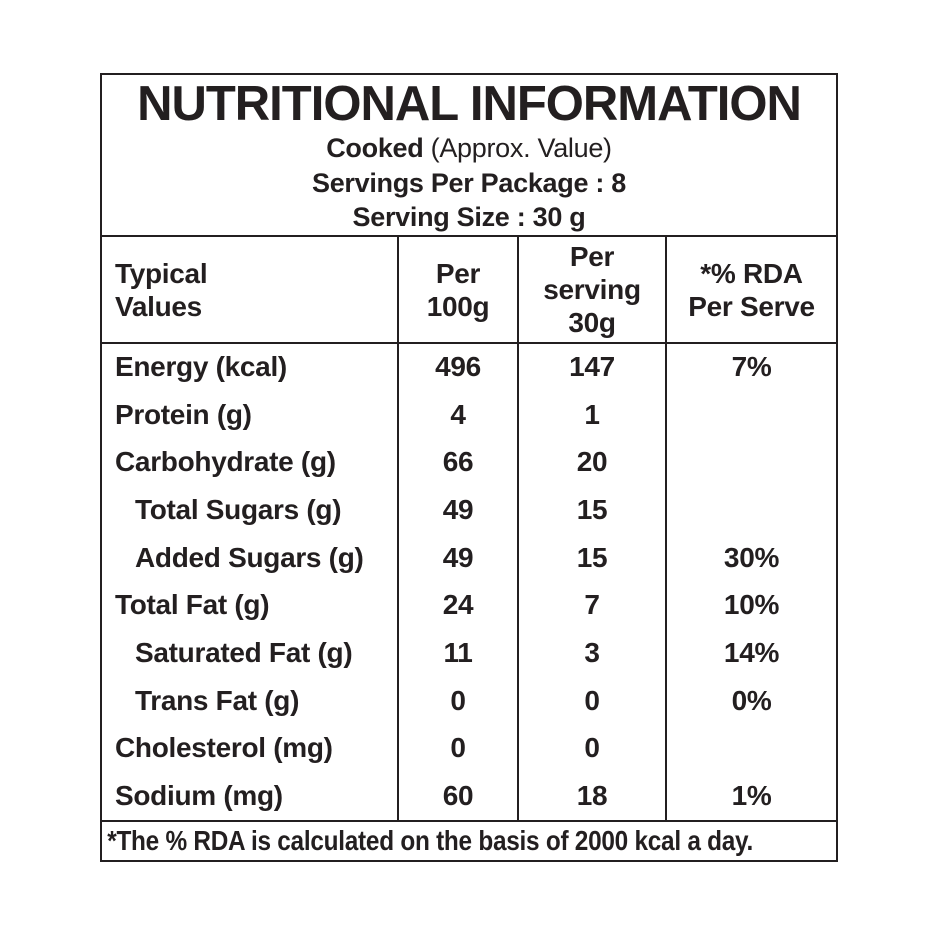  I want to click on table-row-carbohydrate: Carbohydrate (g) 66 20, so click(469, 462).